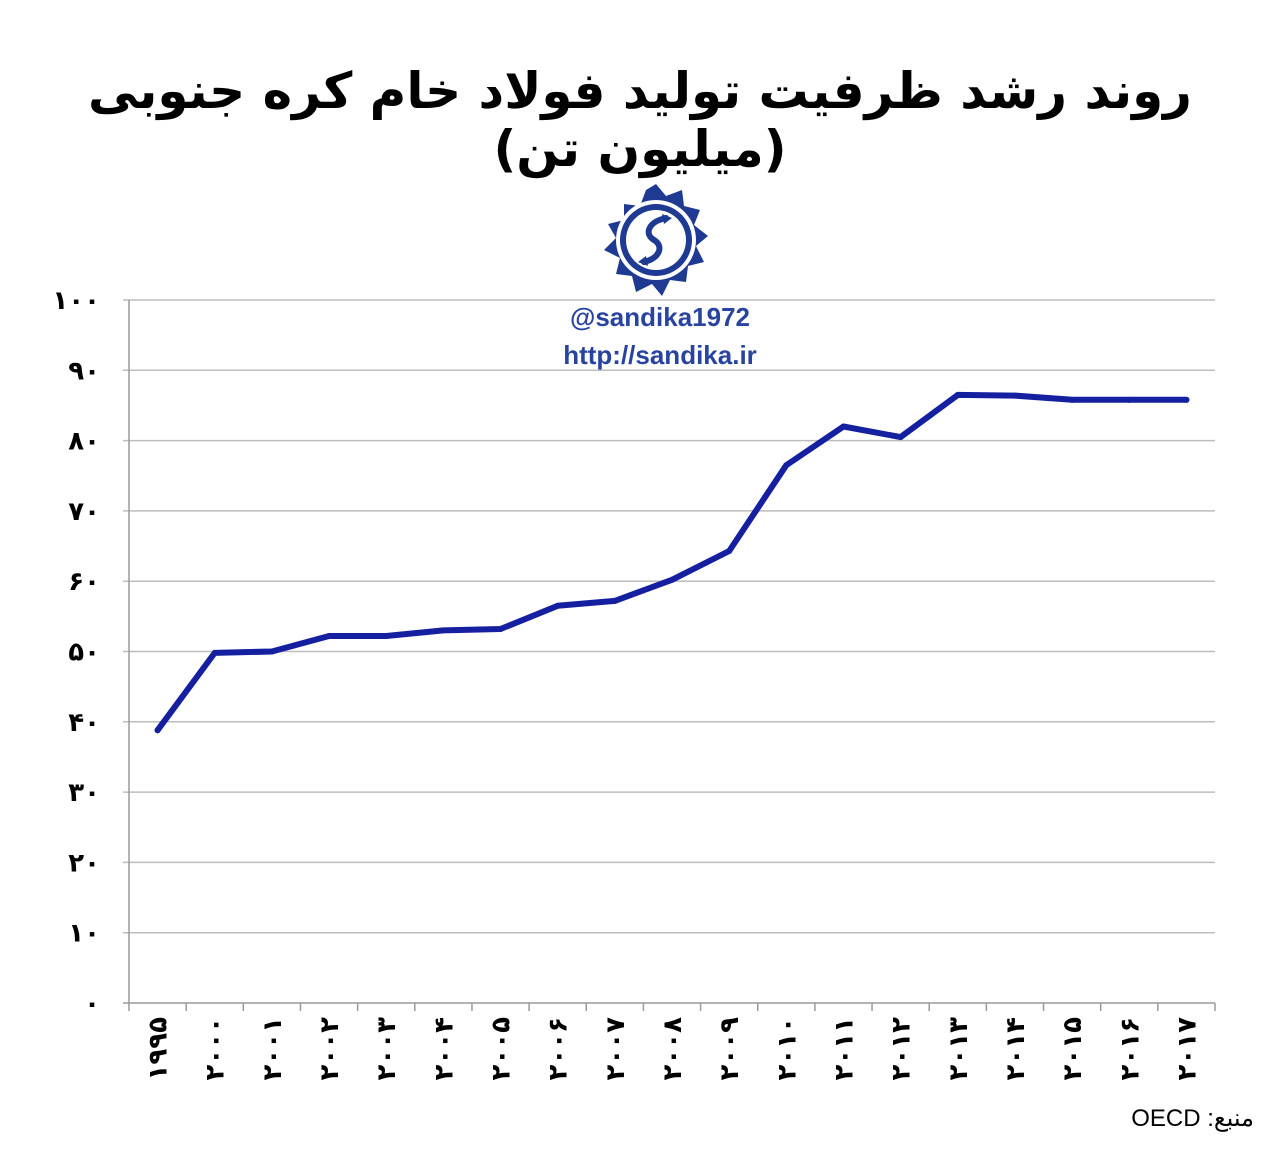 The image size is (1280, 1162). I want to click on y-tick-label: ۰, so click(92, 1004).